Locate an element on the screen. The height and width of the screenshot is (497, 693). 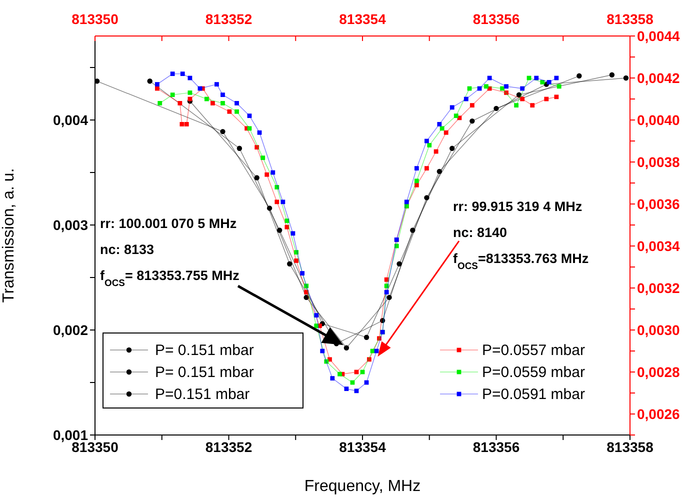
y2-tick-label: 0,0030 is located at coordinates (658, 330).